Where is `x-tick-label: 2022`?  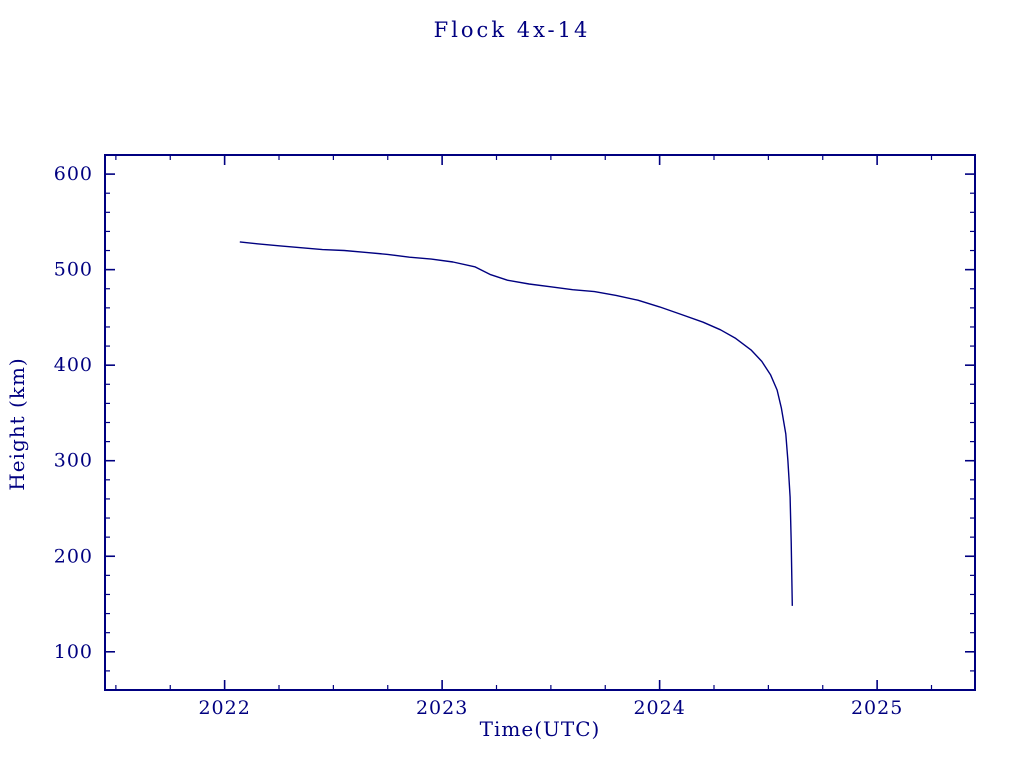
x-tick-label: 2022 is located at coordinates (224, 708).